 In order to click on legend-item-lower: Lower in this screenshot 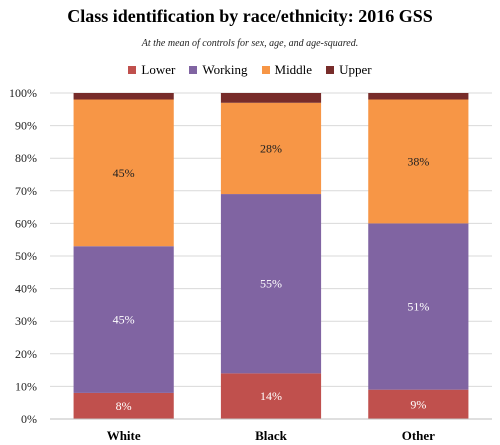, I will do `click(151, 70)`.